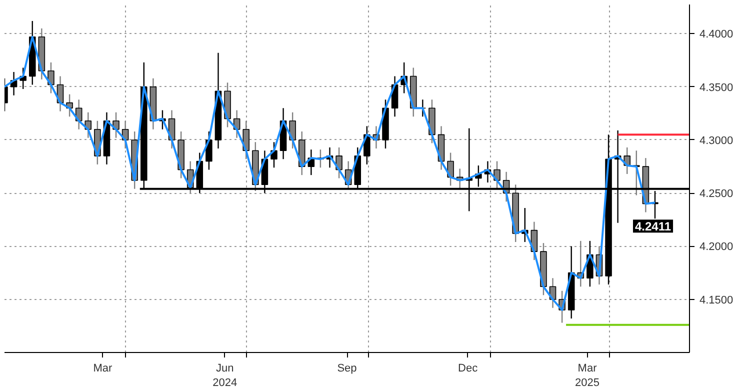  I want to click on annotation: 4.2411, so click(653, 227).